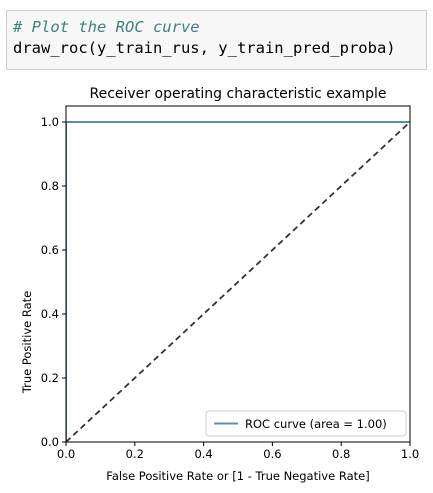  What do you see at coordinates (410, 454) in the screenshot?
I see `x-tick-label: 1.0` at bounding box center [410, 454].